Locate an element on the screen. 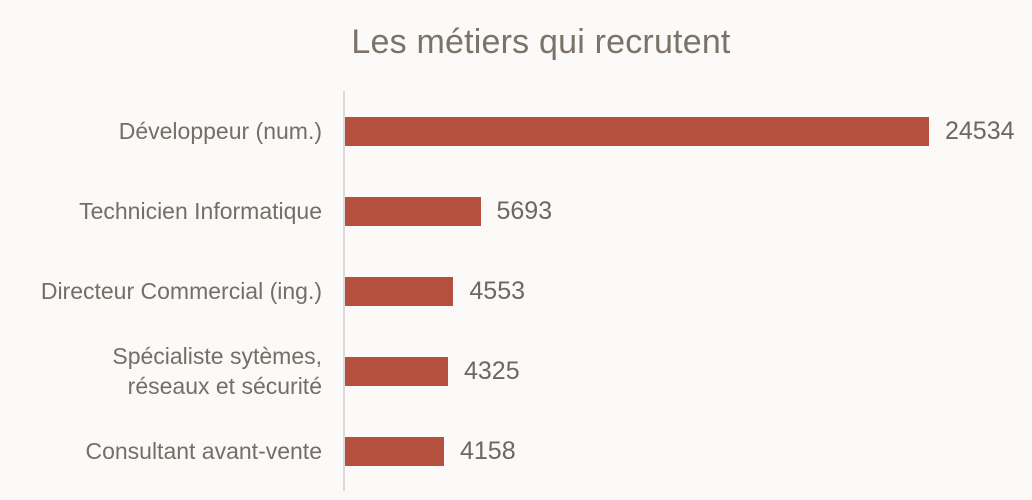 This screenshot has height=500, width=1032. value-label: 5693 is located at coordinates (524, 210).